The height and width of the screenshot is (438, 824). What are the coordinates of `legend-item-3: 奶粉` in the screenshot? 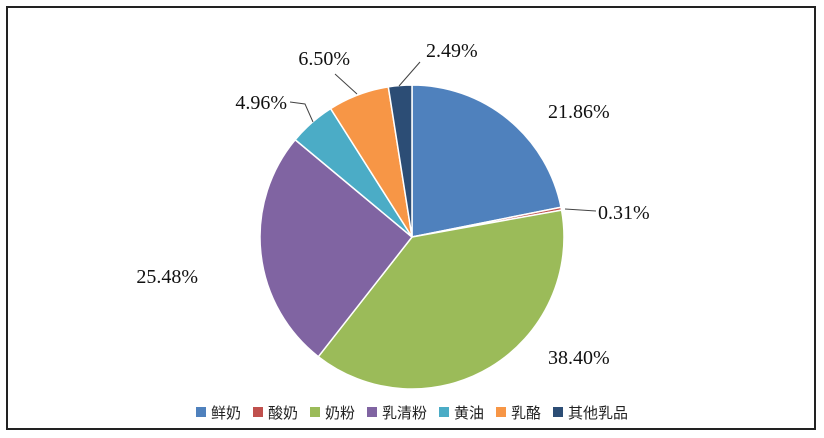 It's located at (332, 412).